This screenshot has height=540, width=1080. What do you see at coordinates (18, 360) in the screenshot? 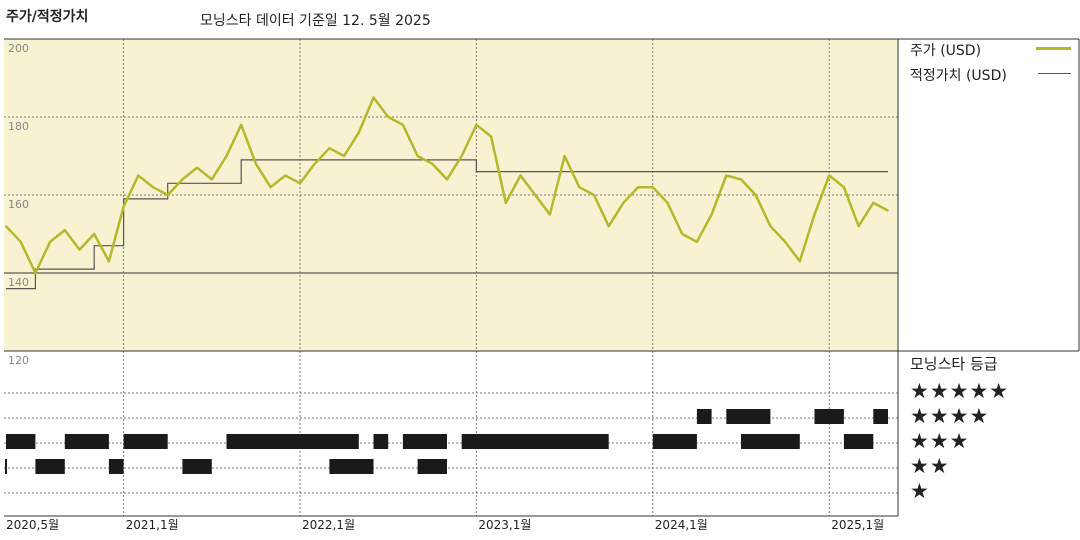
I see `y-tick-label: 120` at bounding box center [18, 360].